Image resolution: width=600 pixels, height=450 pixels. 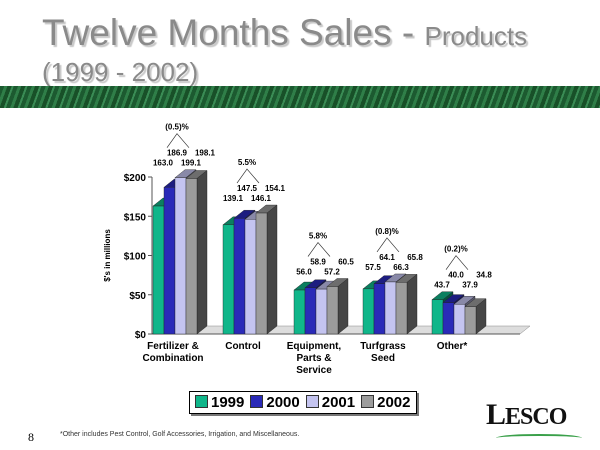 I want to click on data-label: 34.8, so click(x=484, y=275).